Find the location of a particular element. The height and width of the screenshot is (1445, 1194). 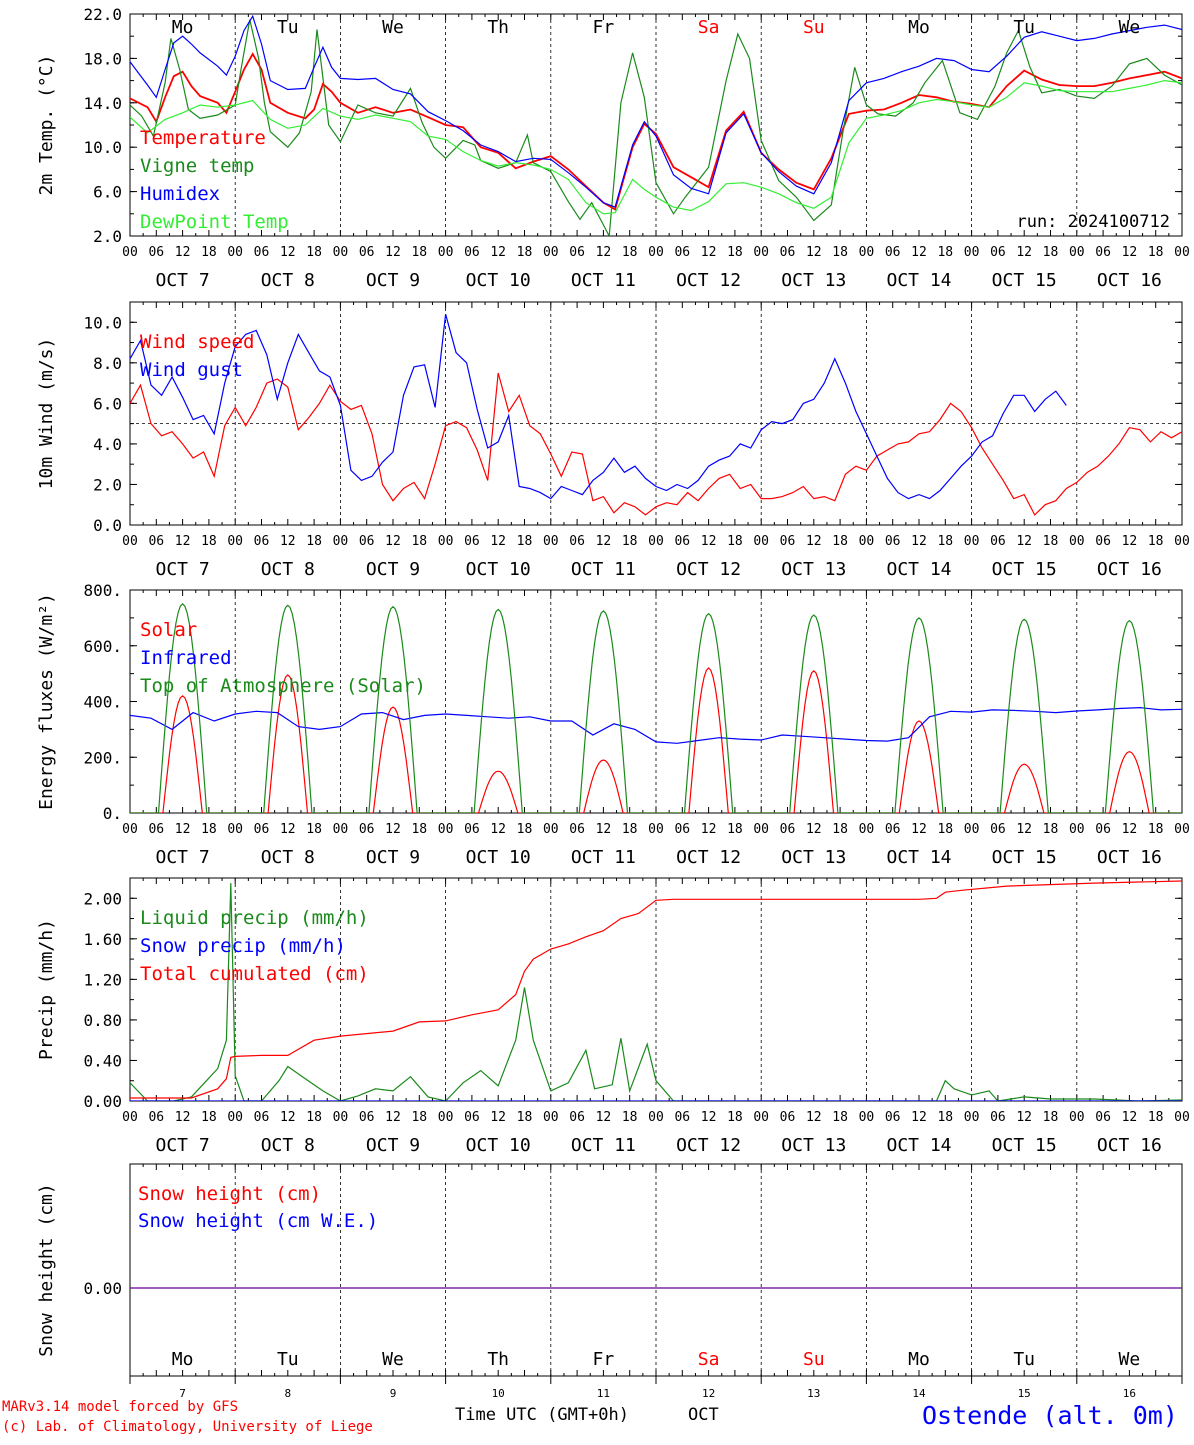

day-number-label: 13 is located at coordinates (813, 1393).